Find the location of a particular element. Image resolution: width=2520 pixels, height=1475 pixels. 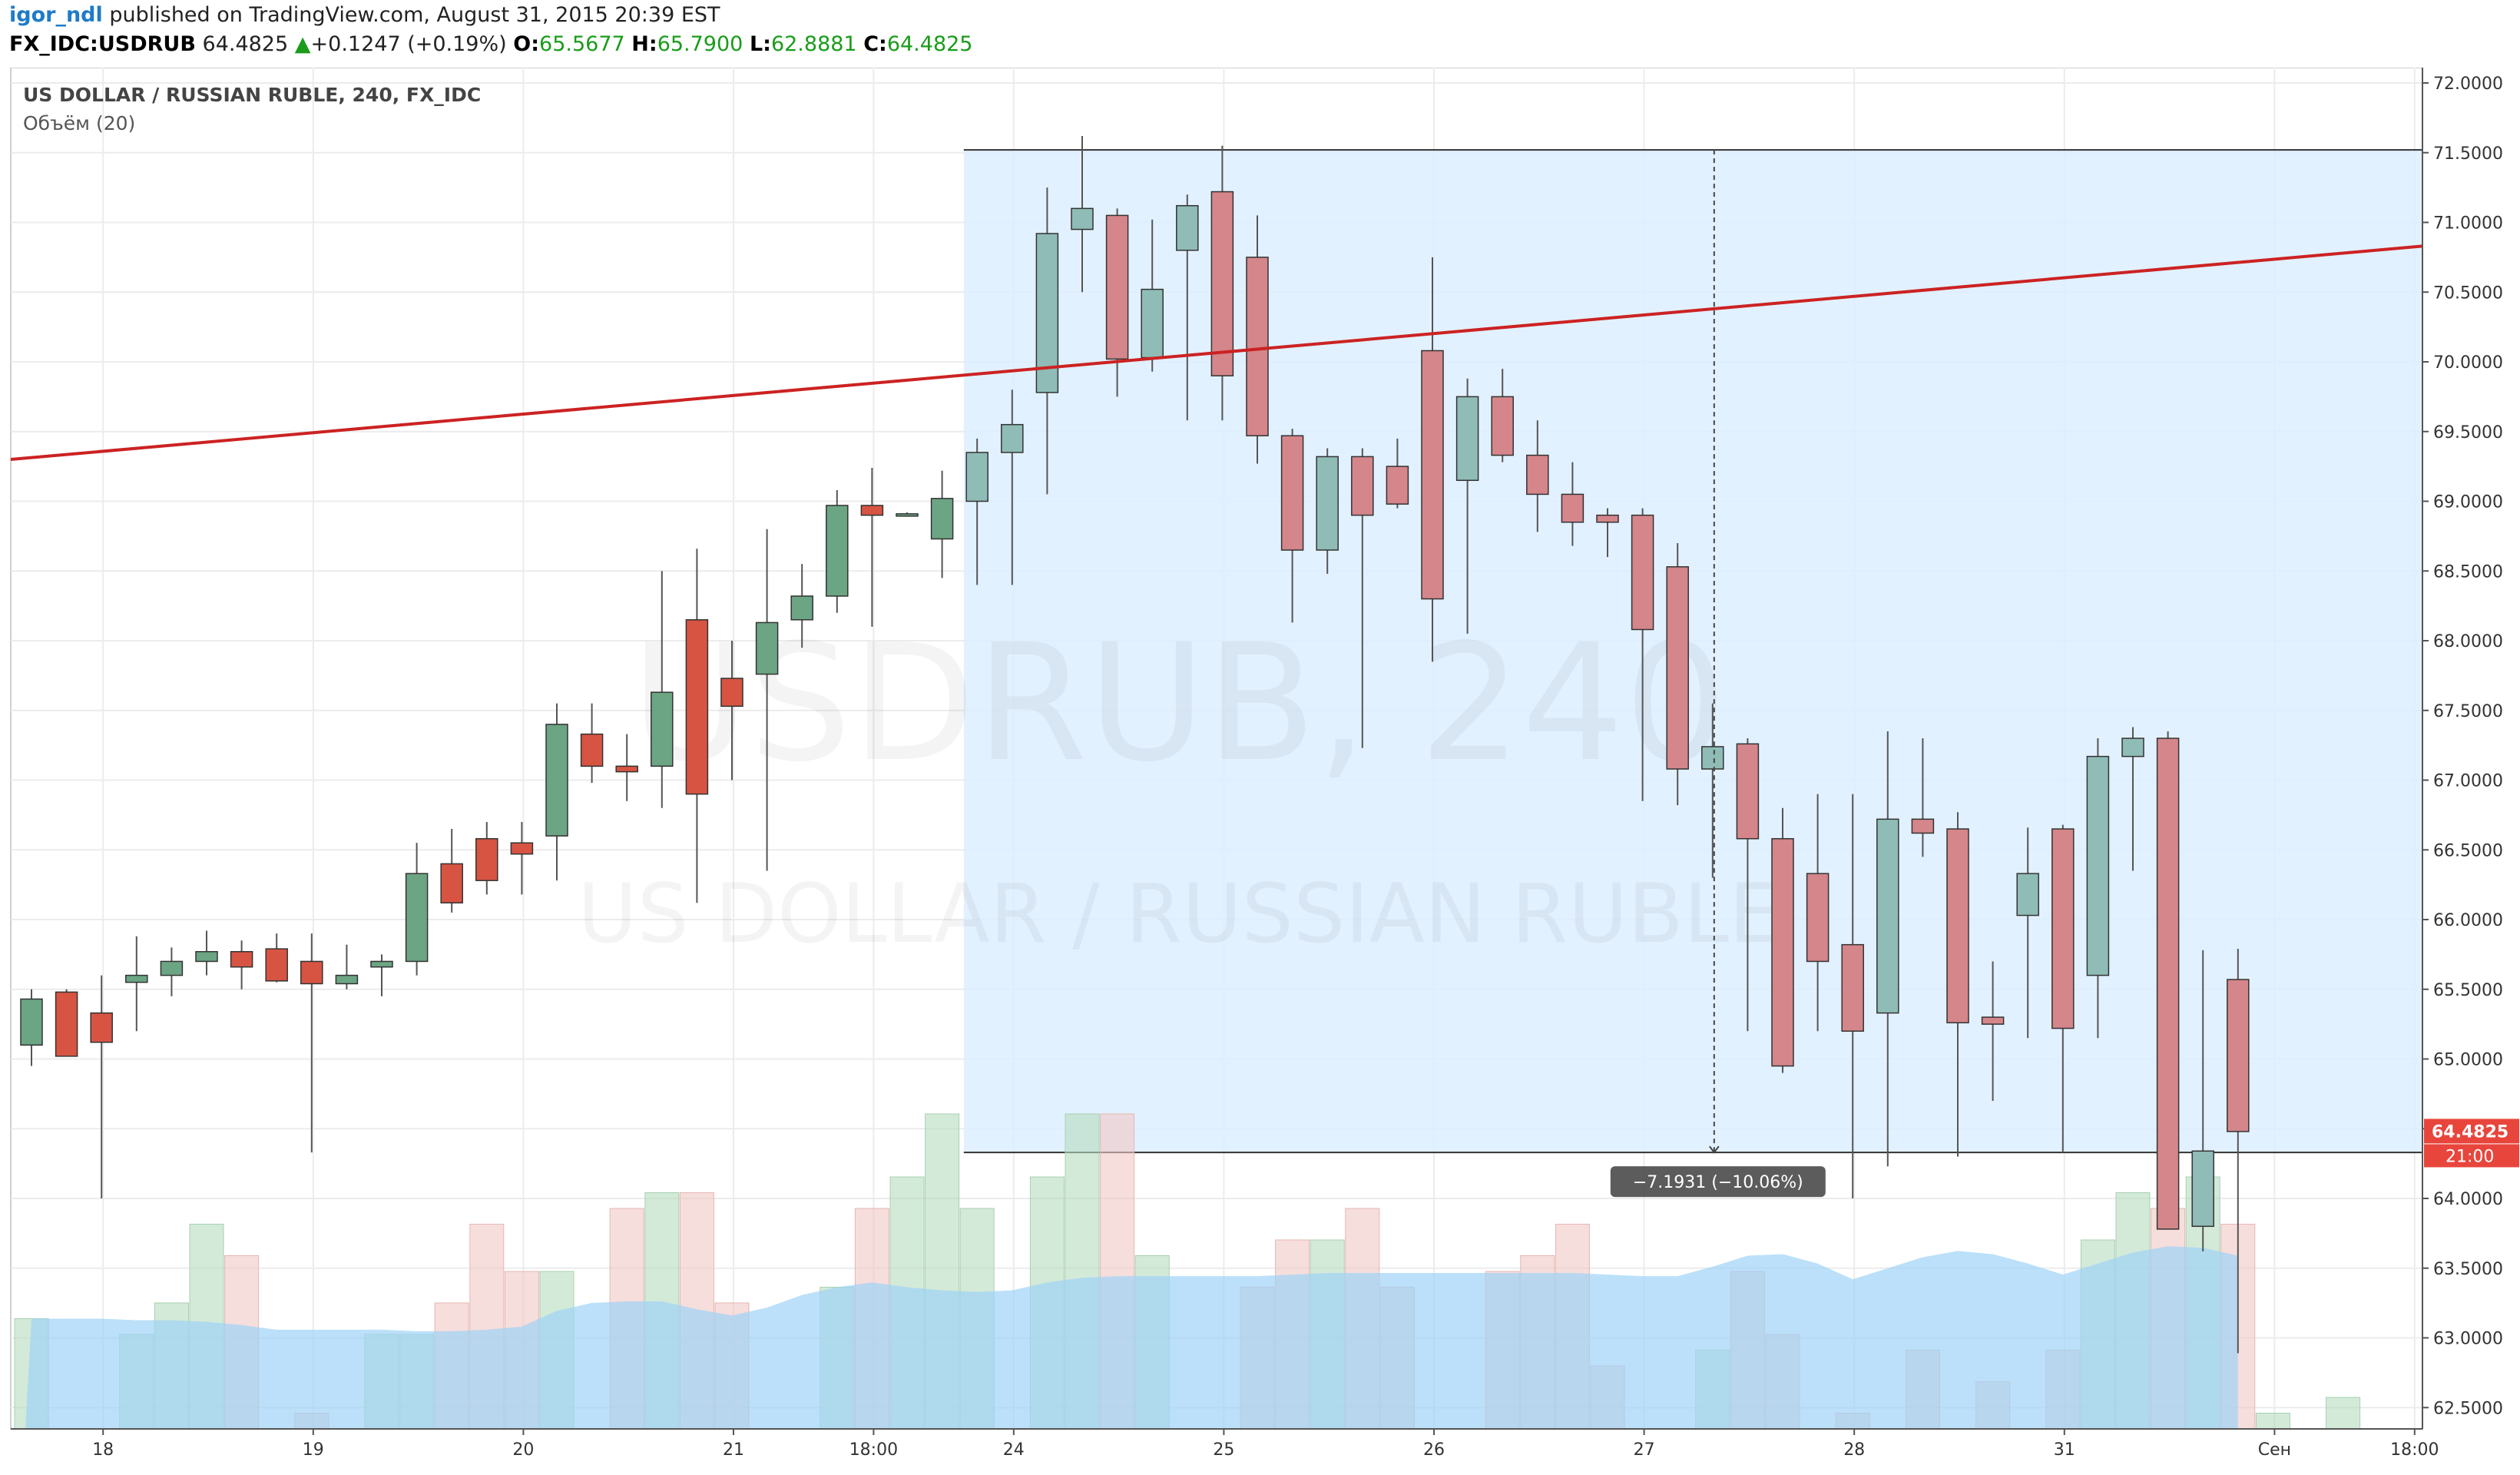

time-tick-label: 31 is located at coordinates (2064, 1450).